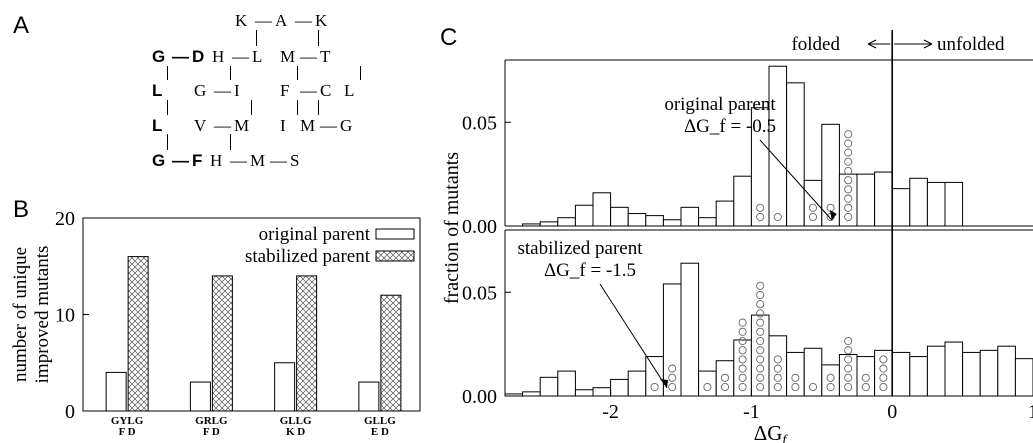  I want to click on category-label-bottom: K D, so click(295, 432).